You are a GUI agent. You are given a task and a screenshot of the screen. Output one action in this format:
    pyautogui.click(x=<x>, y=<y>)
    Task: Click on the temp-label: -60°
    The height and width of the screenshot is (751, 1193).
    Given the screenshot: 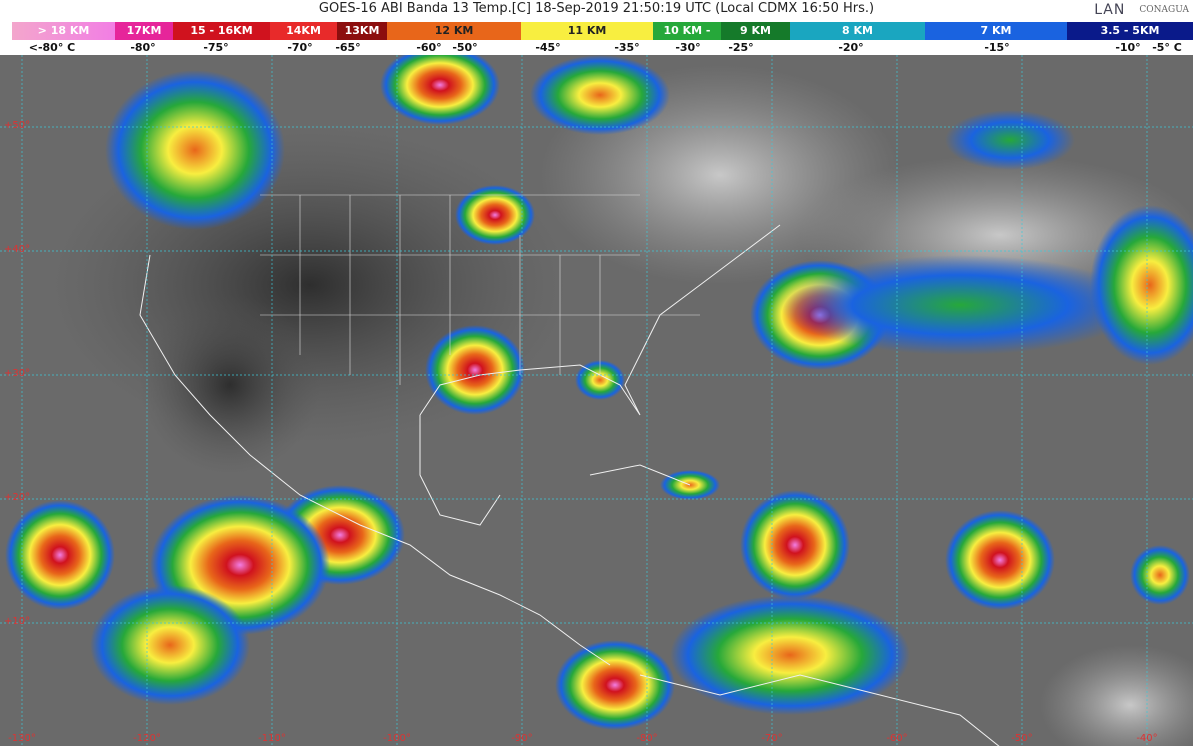 What is the action you would take?
    pyautogui.click(x=429, y=47)
    